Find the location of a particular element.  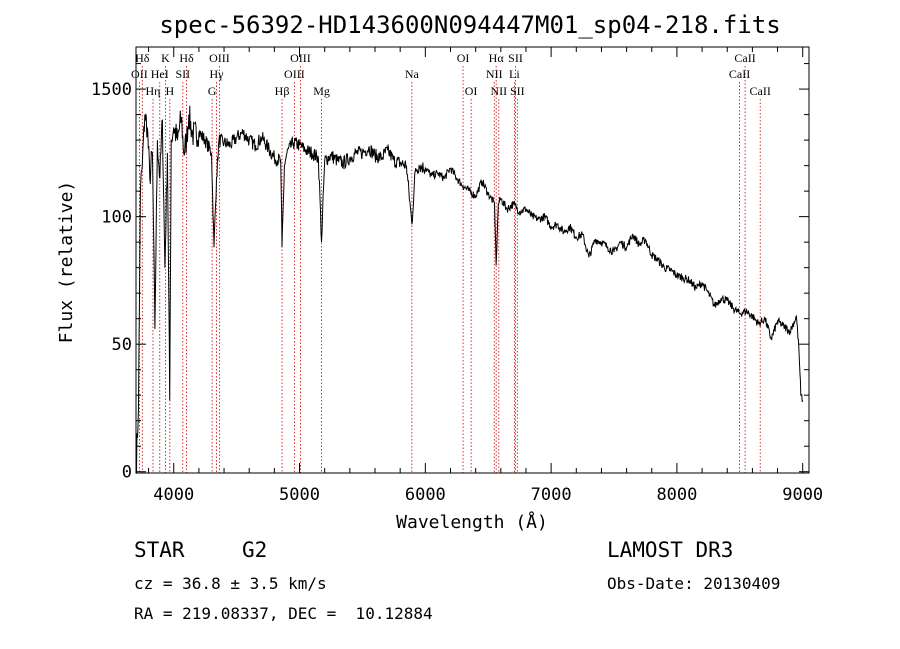

spectral-line-label-8: OIII is located at coordinates (219, 58).